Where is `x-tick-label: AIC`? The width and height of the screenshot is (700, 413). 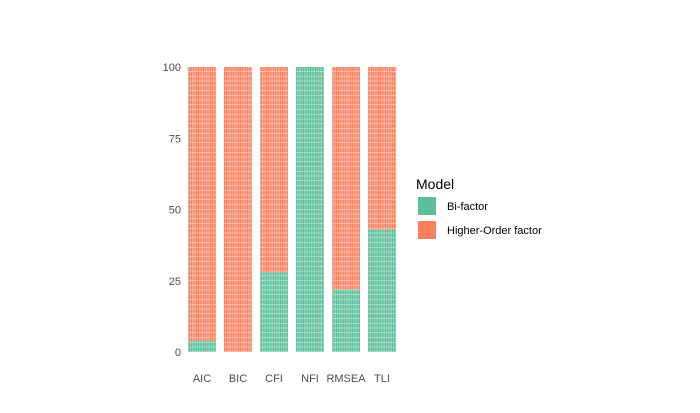 x-tick-label: AIC is located at coordinates (202, 379).